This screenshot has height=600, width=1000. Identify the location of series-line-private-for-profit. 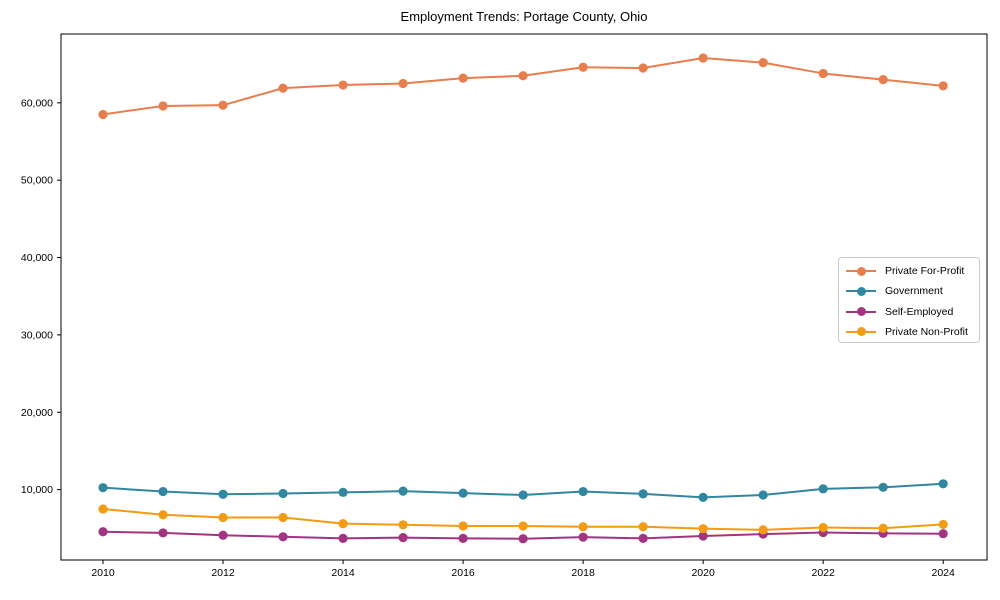
(523, 86).